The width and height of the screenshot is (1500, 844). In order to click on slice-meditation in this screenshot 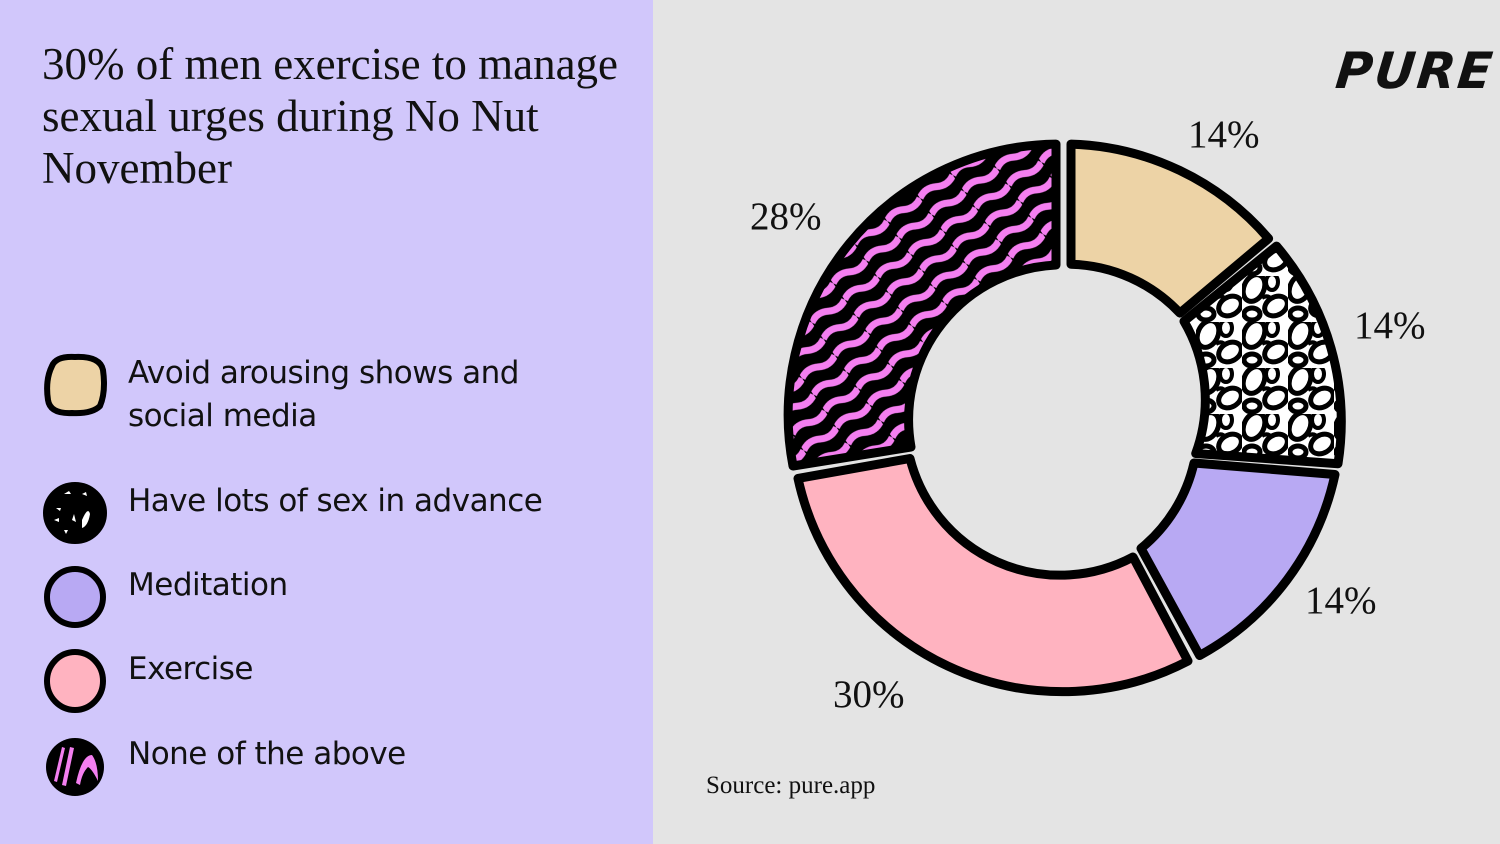, I will do `click(1238, 559)`.